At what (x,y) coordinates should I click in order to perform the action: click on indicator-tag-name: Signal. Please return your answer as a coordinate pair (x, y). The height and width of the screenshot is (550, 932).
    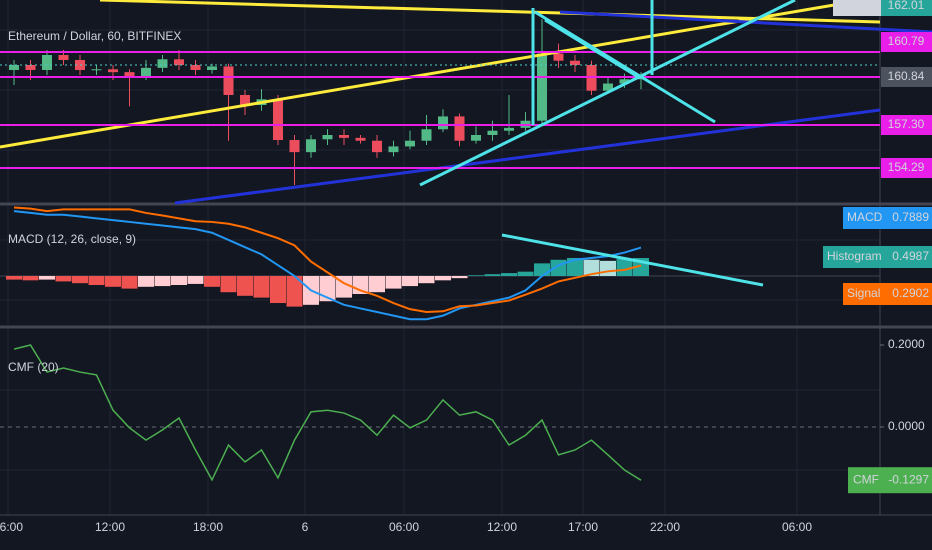
    Looking at the image, I should click on (863, 293).